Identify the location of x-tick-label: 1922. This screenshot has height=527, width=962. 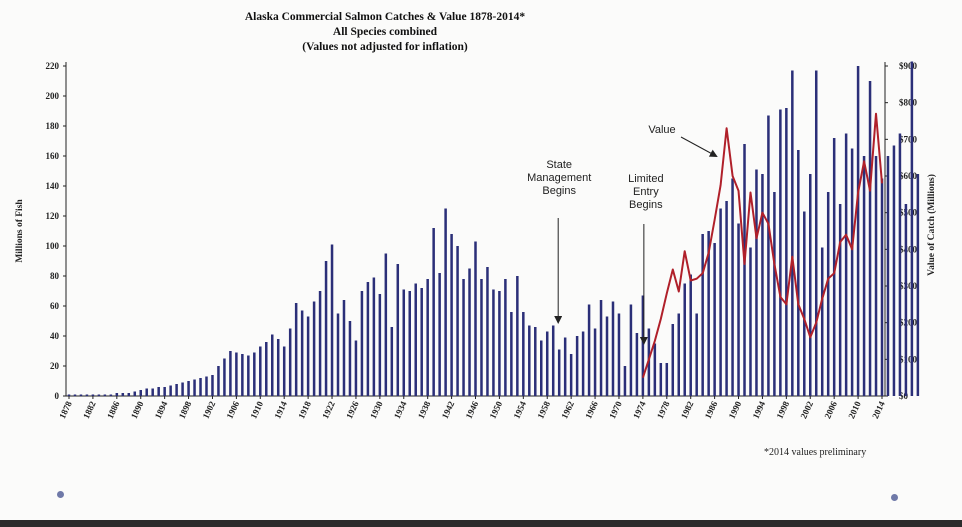
(328, 409).